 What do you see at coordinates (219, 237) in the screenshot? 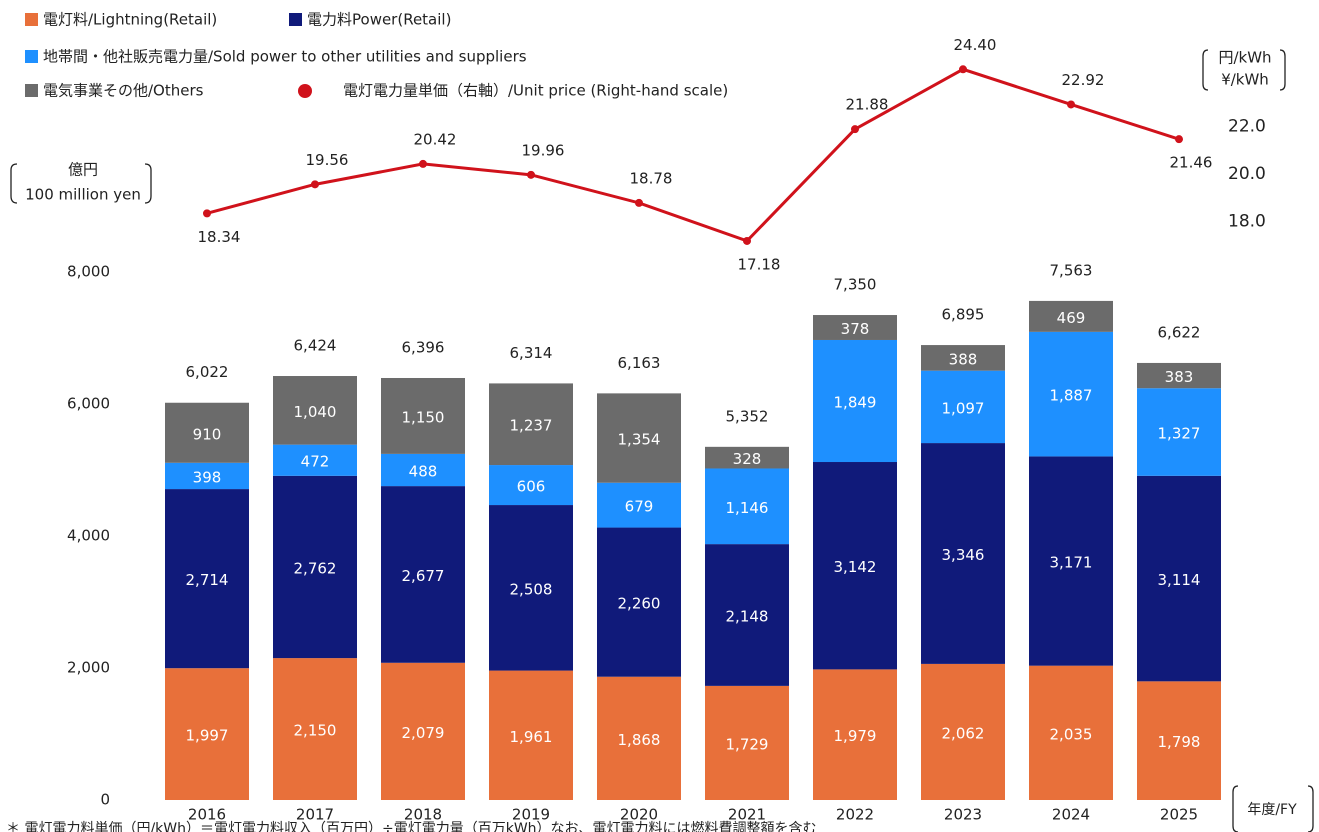
I see `data-label: 18.34` at bounding box center [219, 237].